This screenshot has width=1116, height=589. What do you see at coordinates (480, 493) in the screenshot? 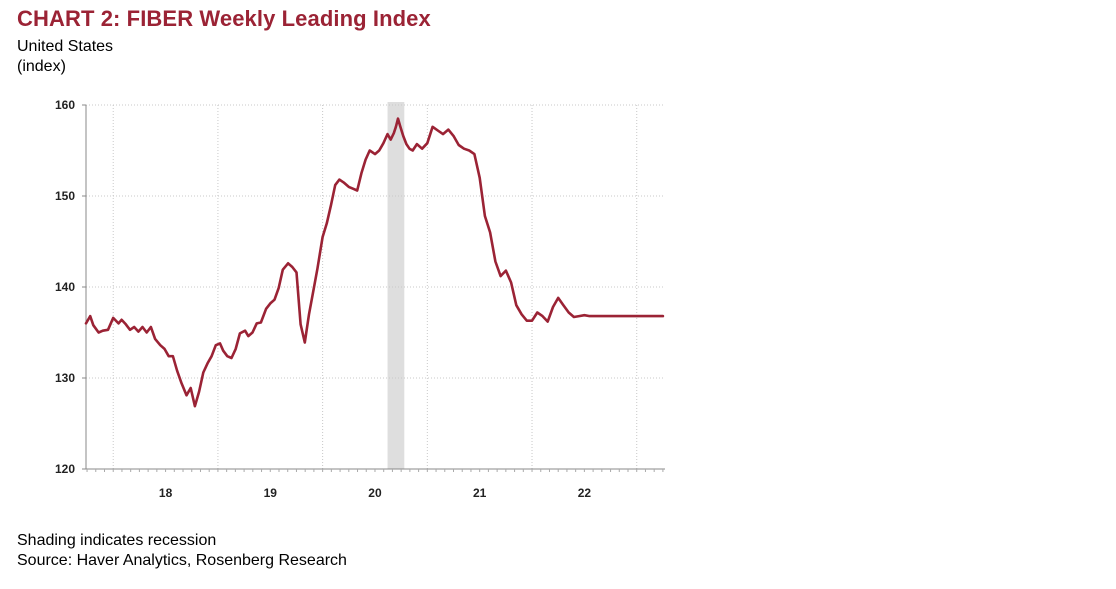
I see `x-tick-label-21: 21` at bounding box center [480, 493].